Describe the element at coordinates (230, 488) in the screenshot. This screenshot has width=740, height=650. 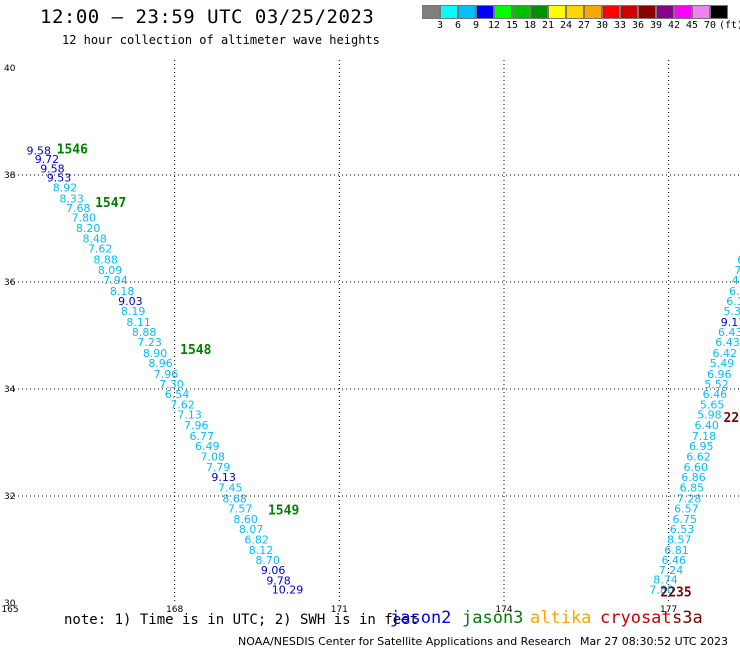
I see `wave-height-value: 7.45` at that location.